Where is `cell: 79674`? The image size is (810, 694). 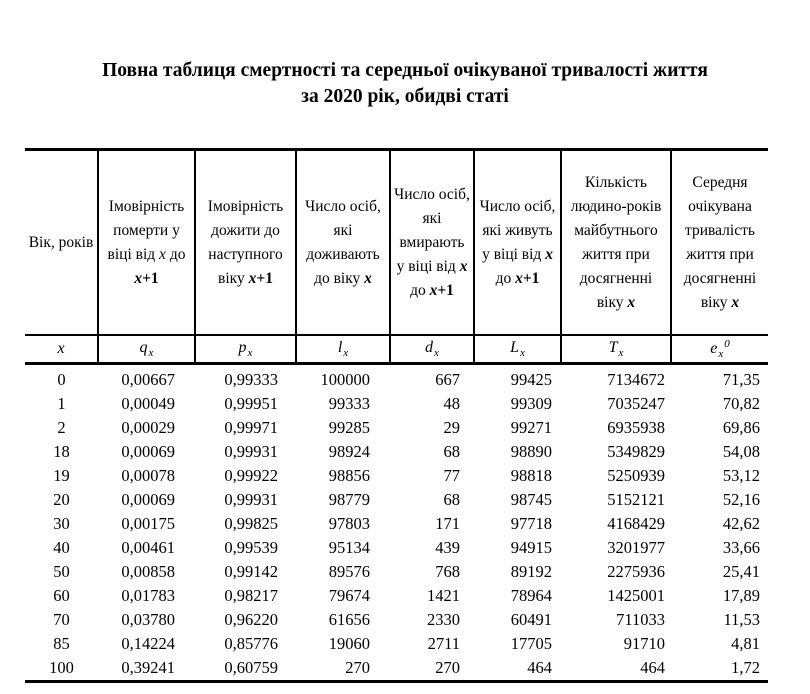
cell: 79674 is located at coordinates (349, 595).